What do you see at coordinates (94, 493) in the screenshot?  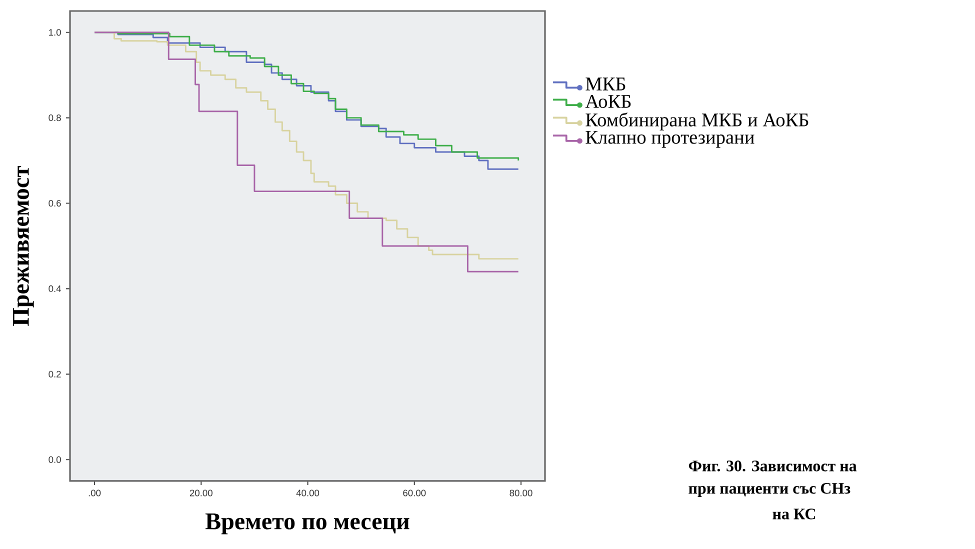 I see `x-tick-label: .00` at bounding box center [94, 493].